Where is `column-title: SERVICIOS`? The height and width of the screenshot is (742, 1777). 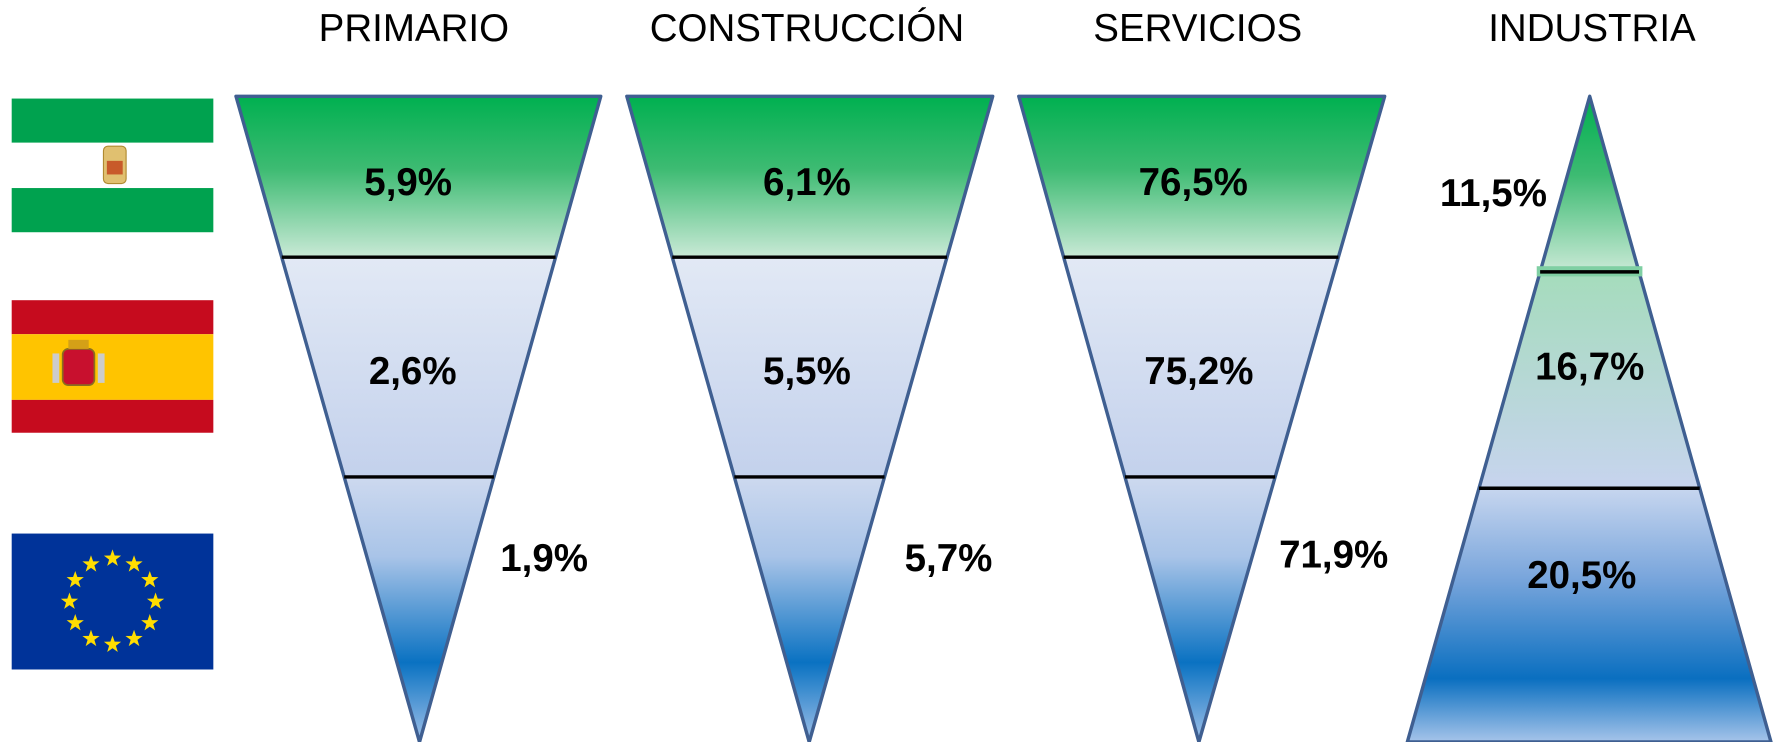 column-title: SERVICIOS is located at coordinates (1197, 28).